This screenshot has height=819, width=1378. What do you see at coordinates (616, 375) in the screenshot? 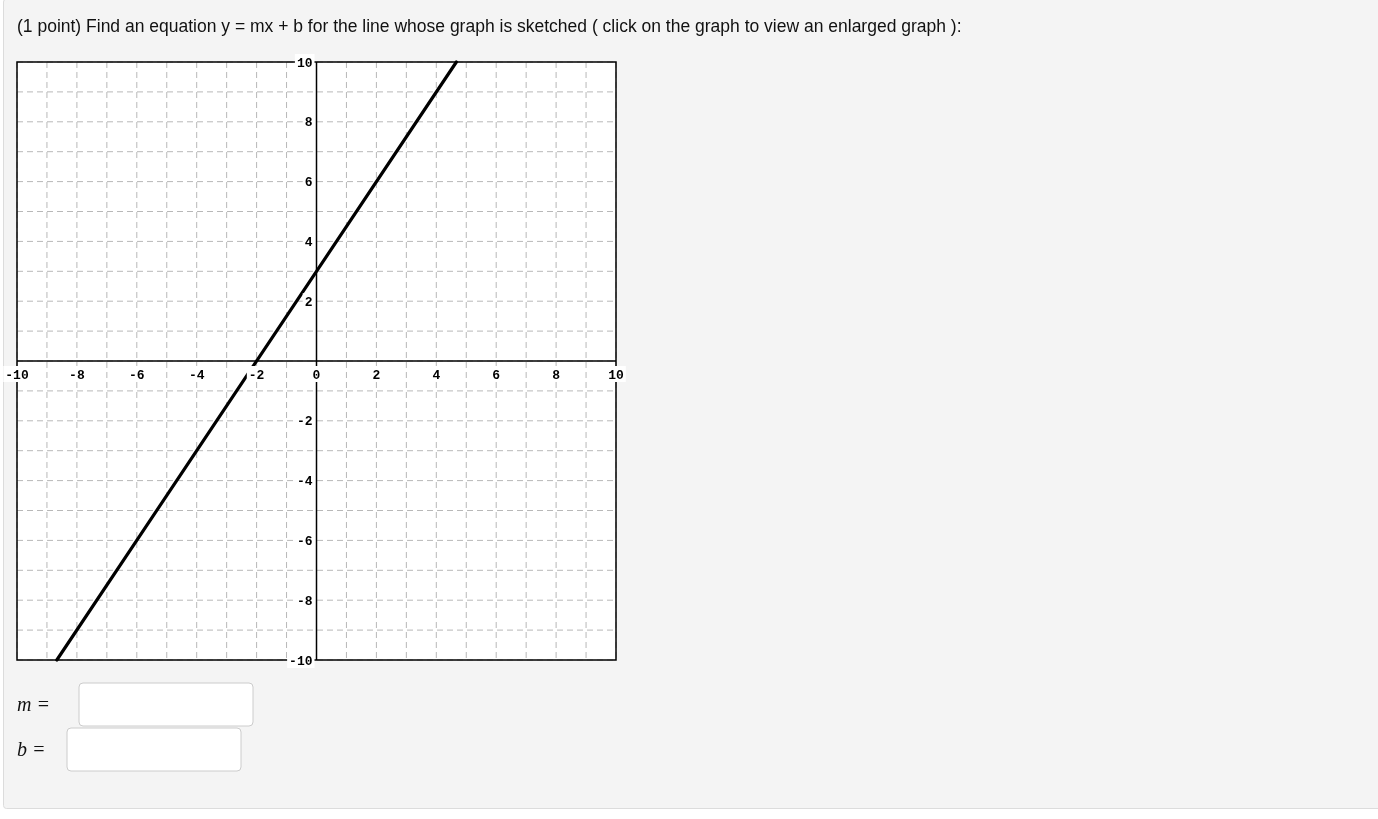
I see `x-tick-label: 10` at bounding box center [616, 375].